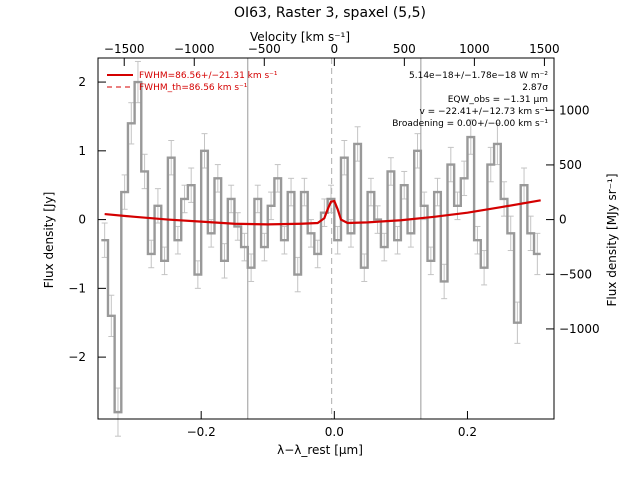 This screenshot has height=480, width=640. Describe the element at coordinates (579, 329) in the screenshot. I see `right-tick-label-0: −1000` at that location.